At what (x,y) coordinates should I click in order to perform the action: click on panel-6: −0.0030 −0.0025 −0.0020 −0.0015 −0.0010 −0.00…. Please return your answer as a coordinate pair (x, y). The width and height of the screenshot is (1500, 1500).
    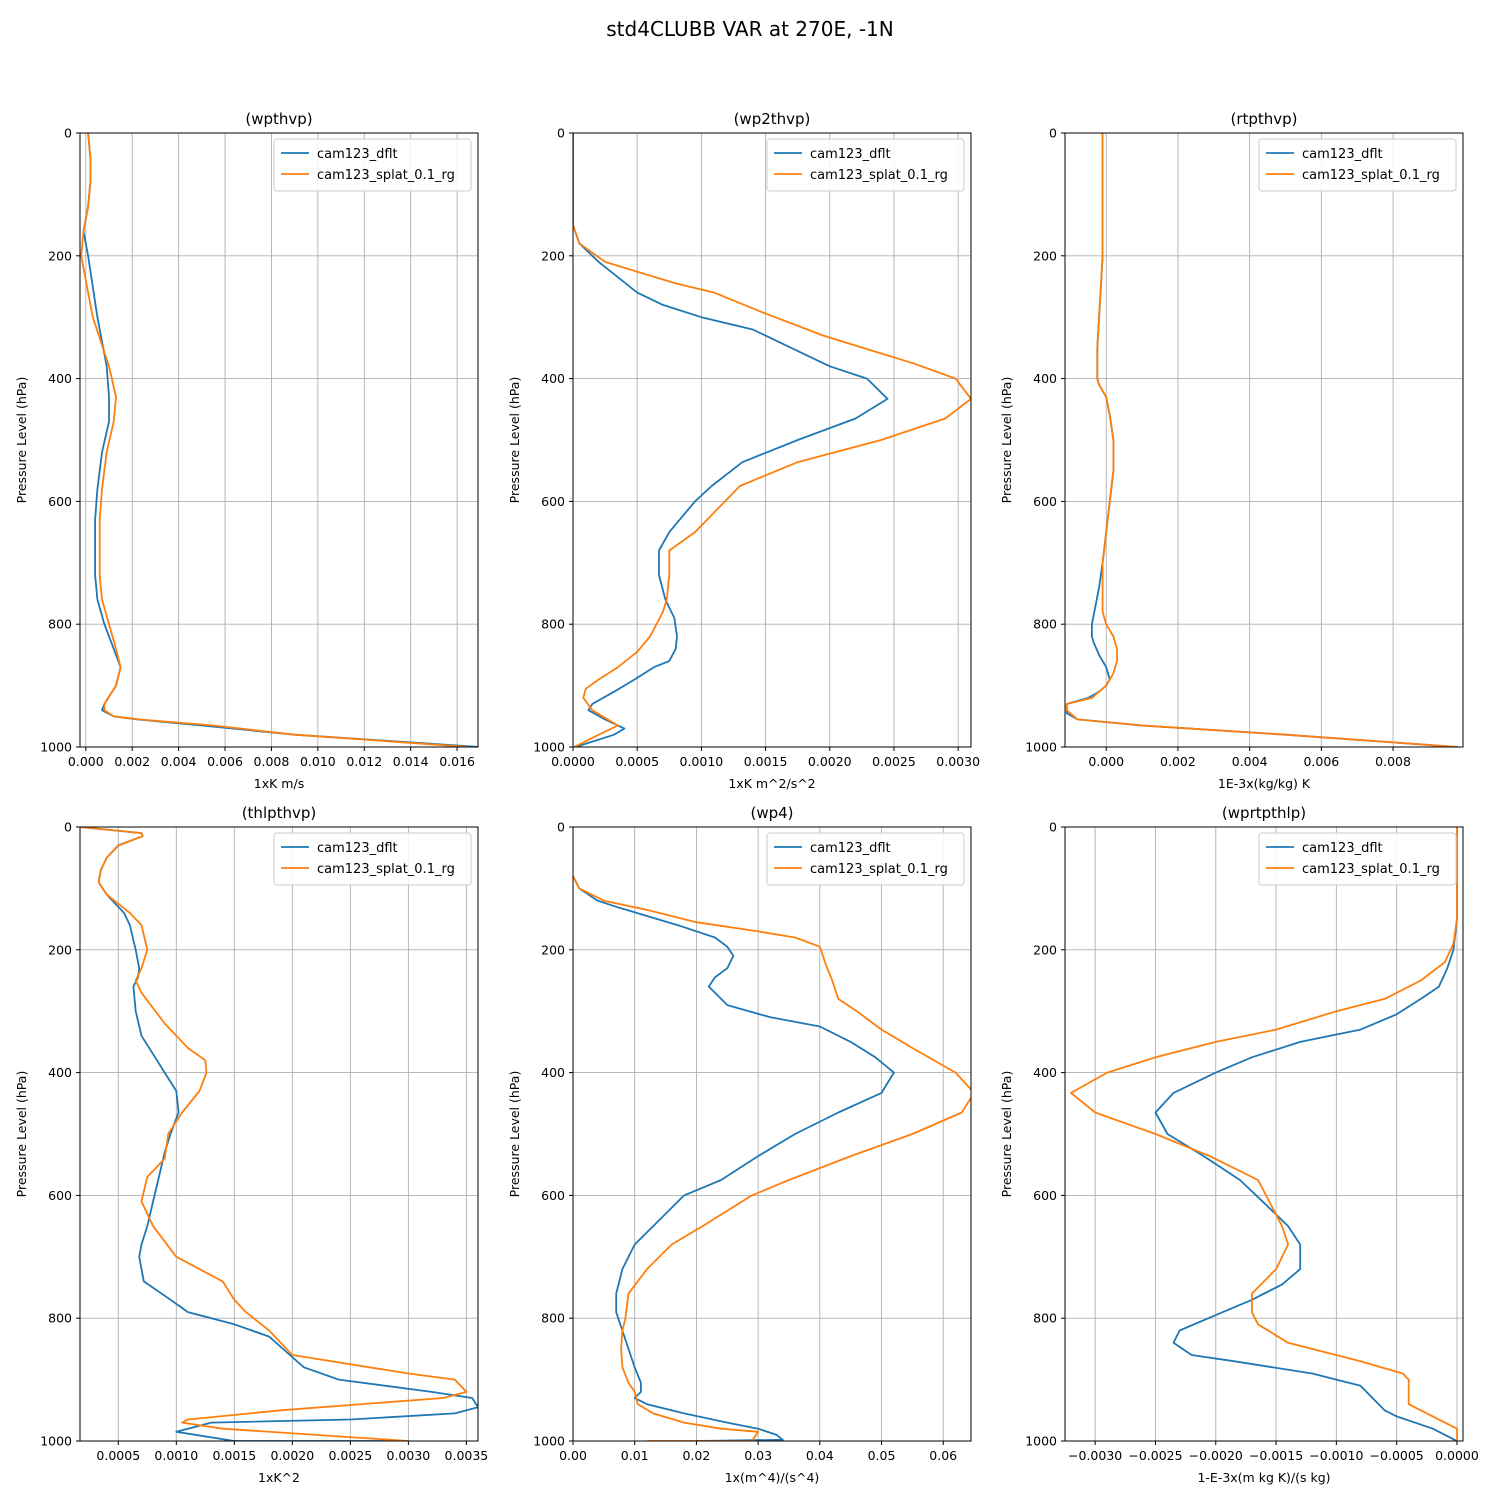
    Looking at the image, I should click on (1239, 1144).